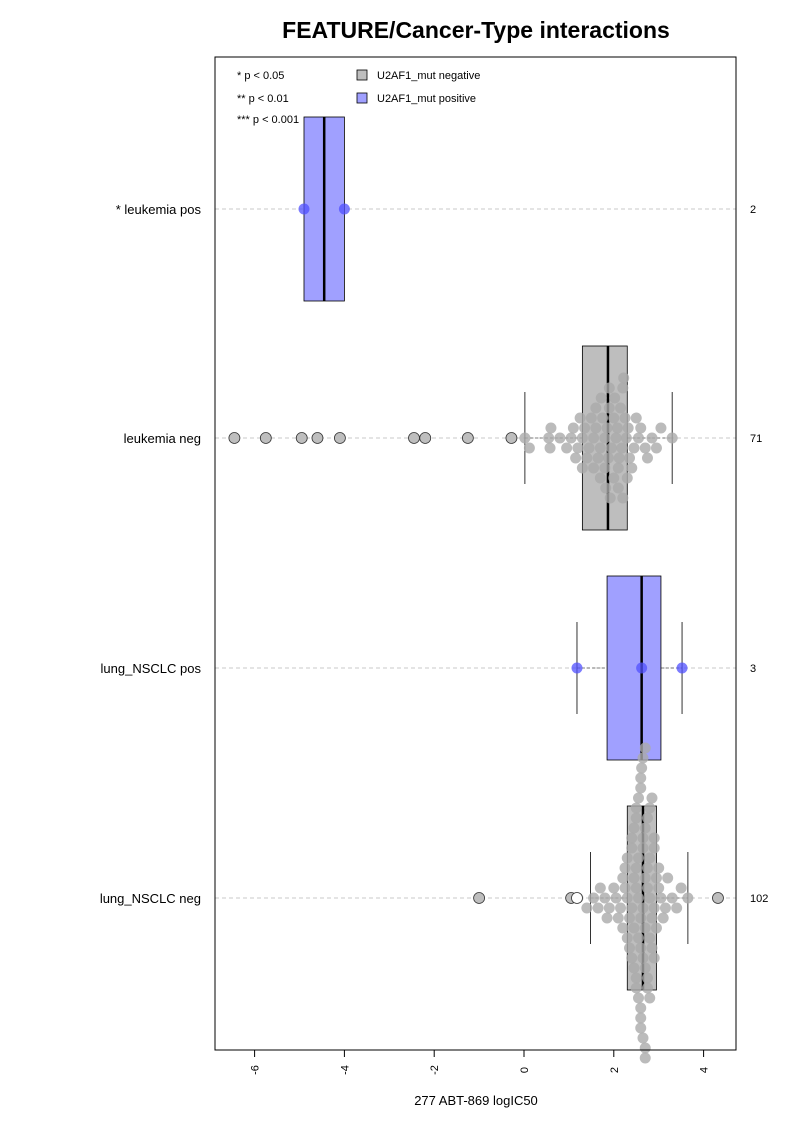 Image resolution: width=793 pixels, height=1122 pixels. What do you see at coordinates (260, 76) in the screenshot?
I see `legend-significance-1: * p < 0.05` at bounding box center [260, 76].